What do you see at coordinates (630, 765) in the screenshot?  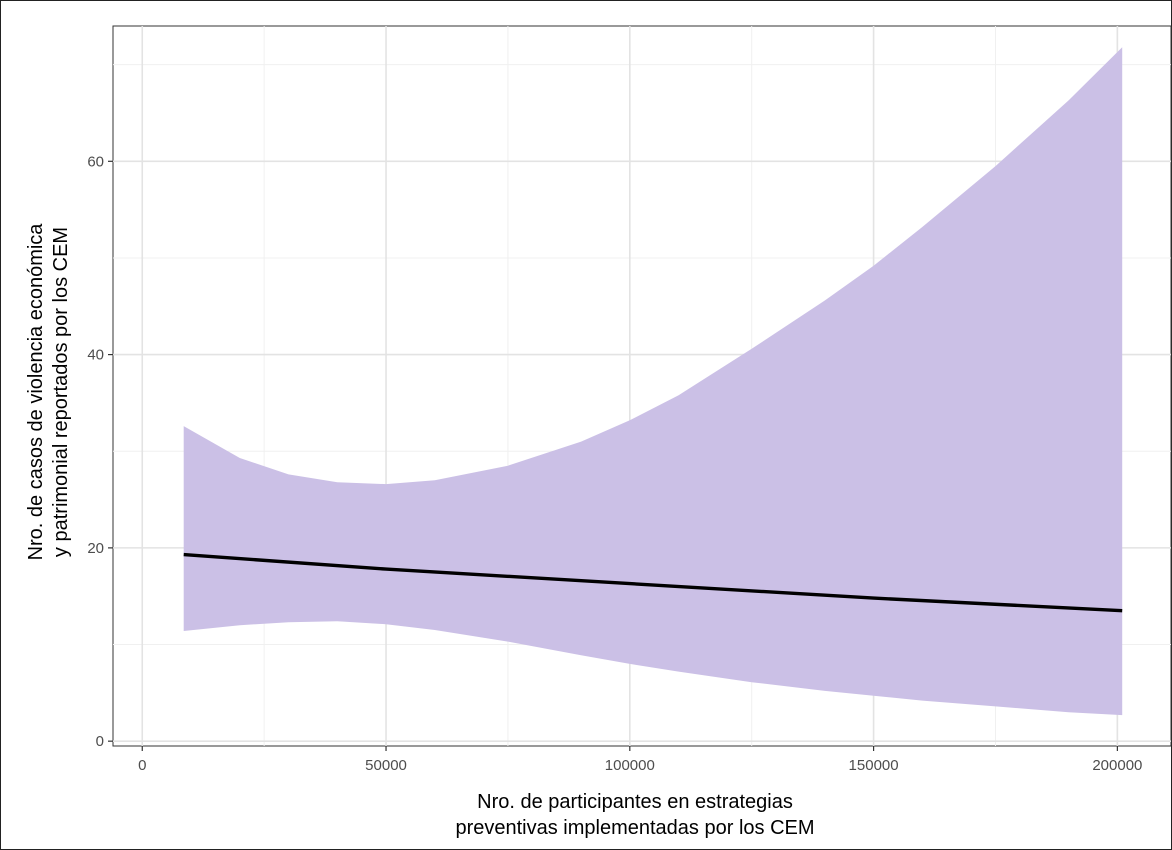 I see `x-tick-label: 100000` at bounding box center [630, 765].